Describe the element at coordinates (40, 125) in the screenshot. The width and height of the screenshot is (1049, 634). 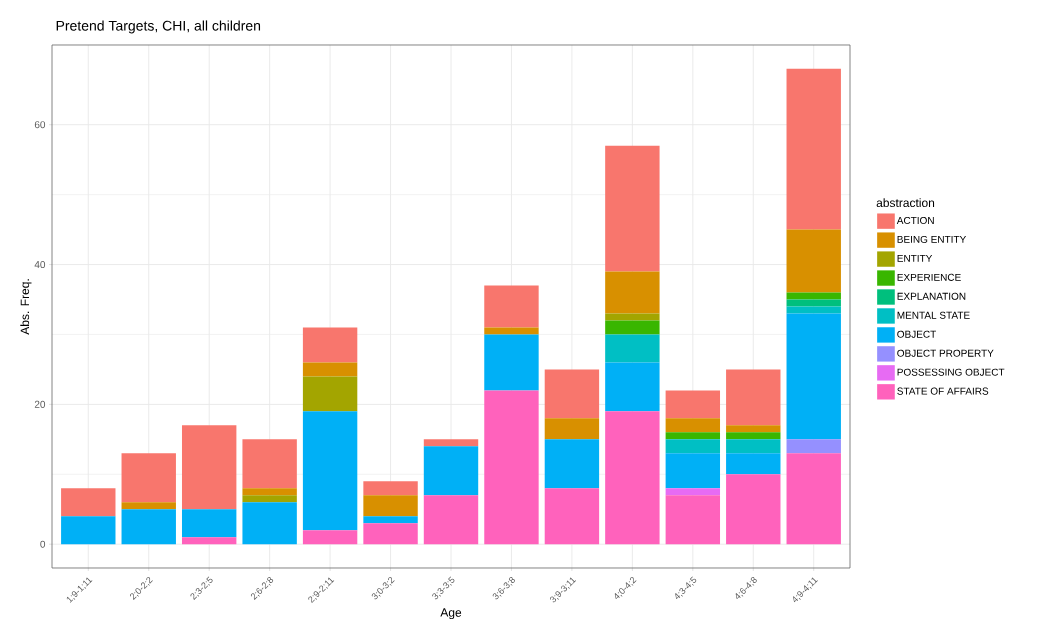
I see `y-tick-label: 60` at that location.